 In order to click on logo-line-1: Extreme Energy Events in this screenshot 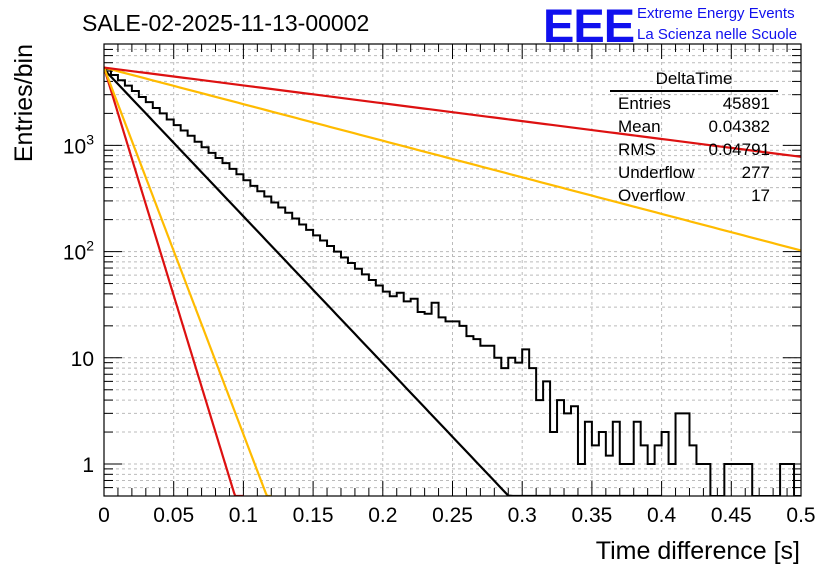, I will do `click(716, 13)`.